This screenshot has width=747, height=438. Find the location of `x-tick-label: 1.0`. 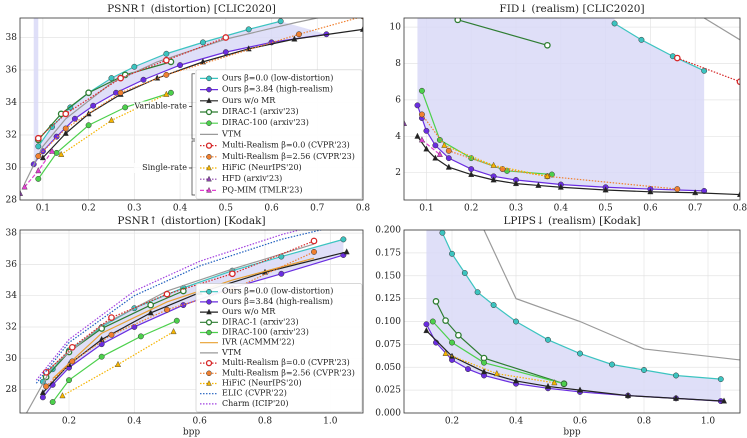

x-tick-label: 1.0 is located at coordinates (330, 422).